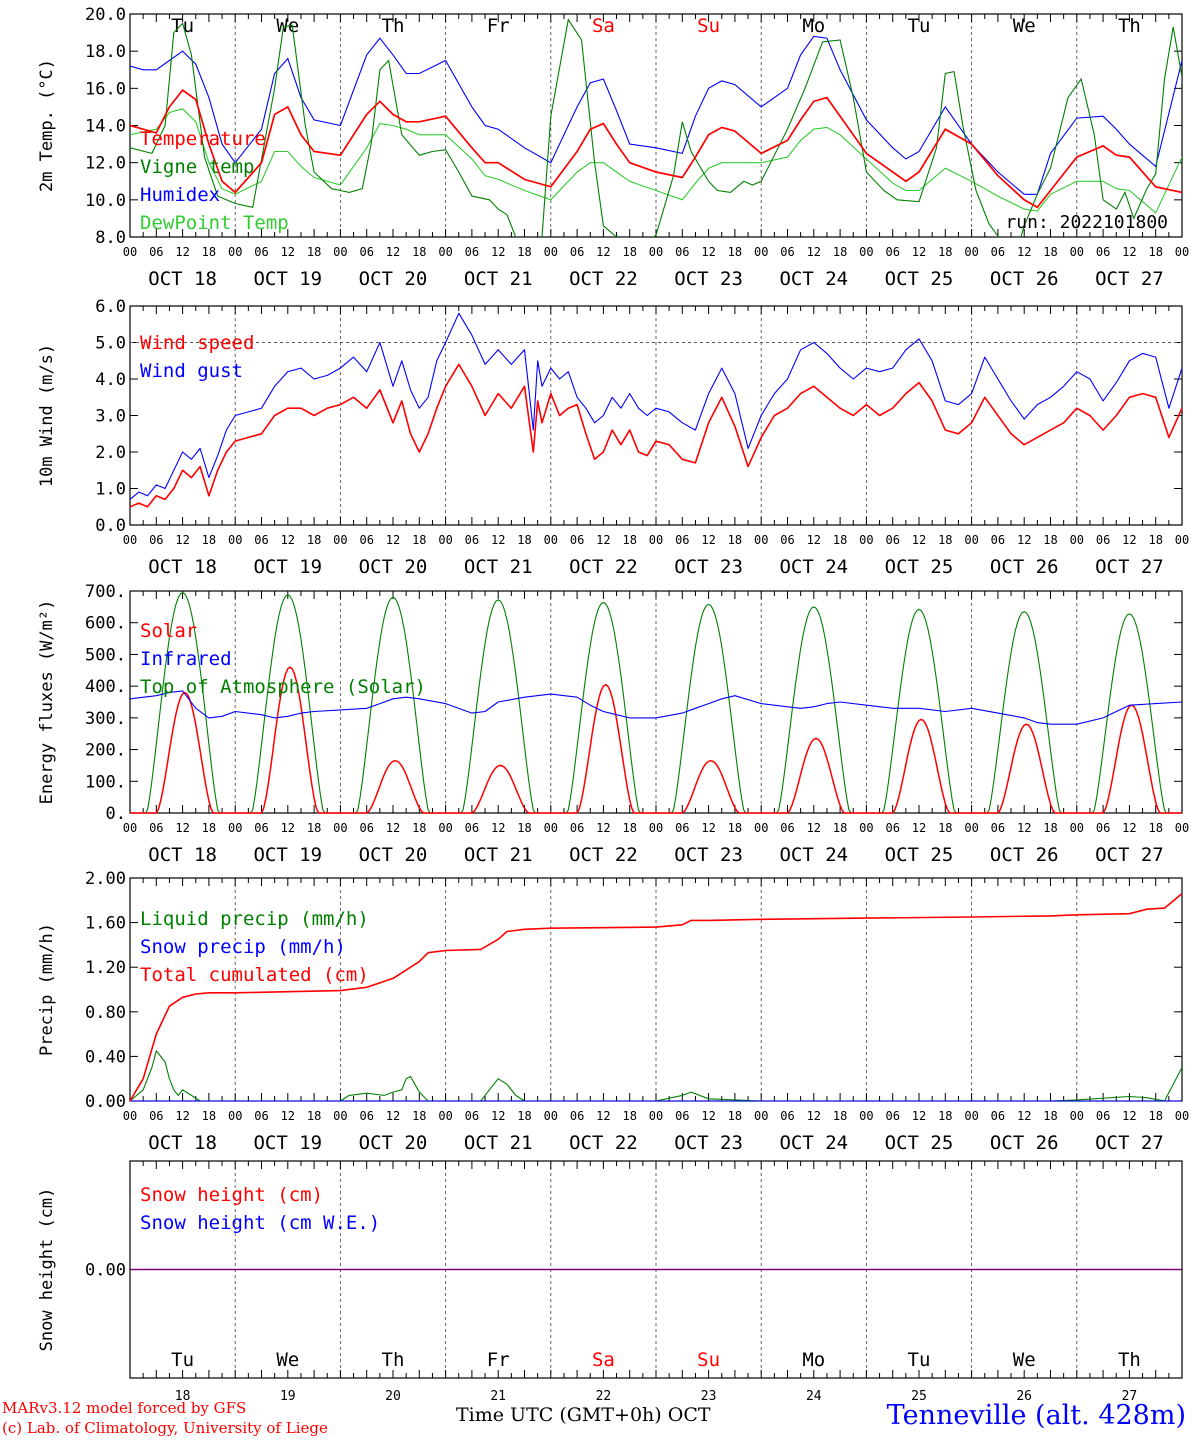  I want to click on temp-series-green, so click(656, 127).